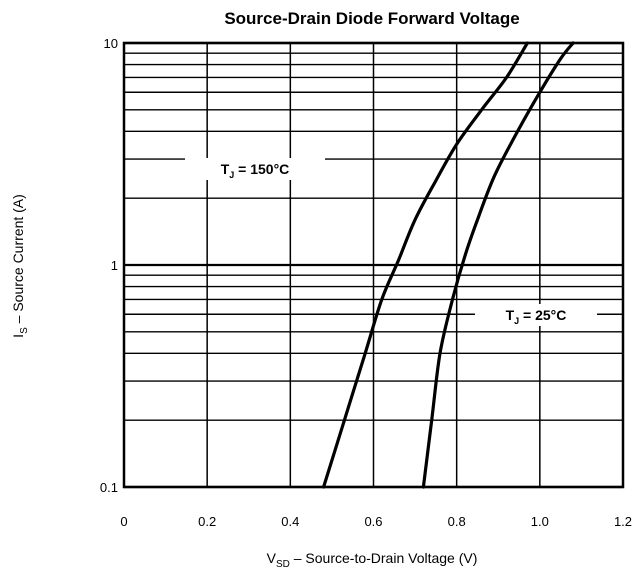 The image size is (639, 576). Describe the element at coordinates (111, 43) in the screenshot. I see `y-tick-label: 10` at that location.